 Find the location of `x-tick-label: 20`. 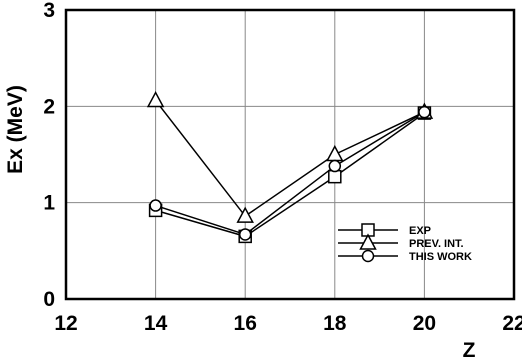

x-tick-label: 20 is located at coordinates (424, 323).